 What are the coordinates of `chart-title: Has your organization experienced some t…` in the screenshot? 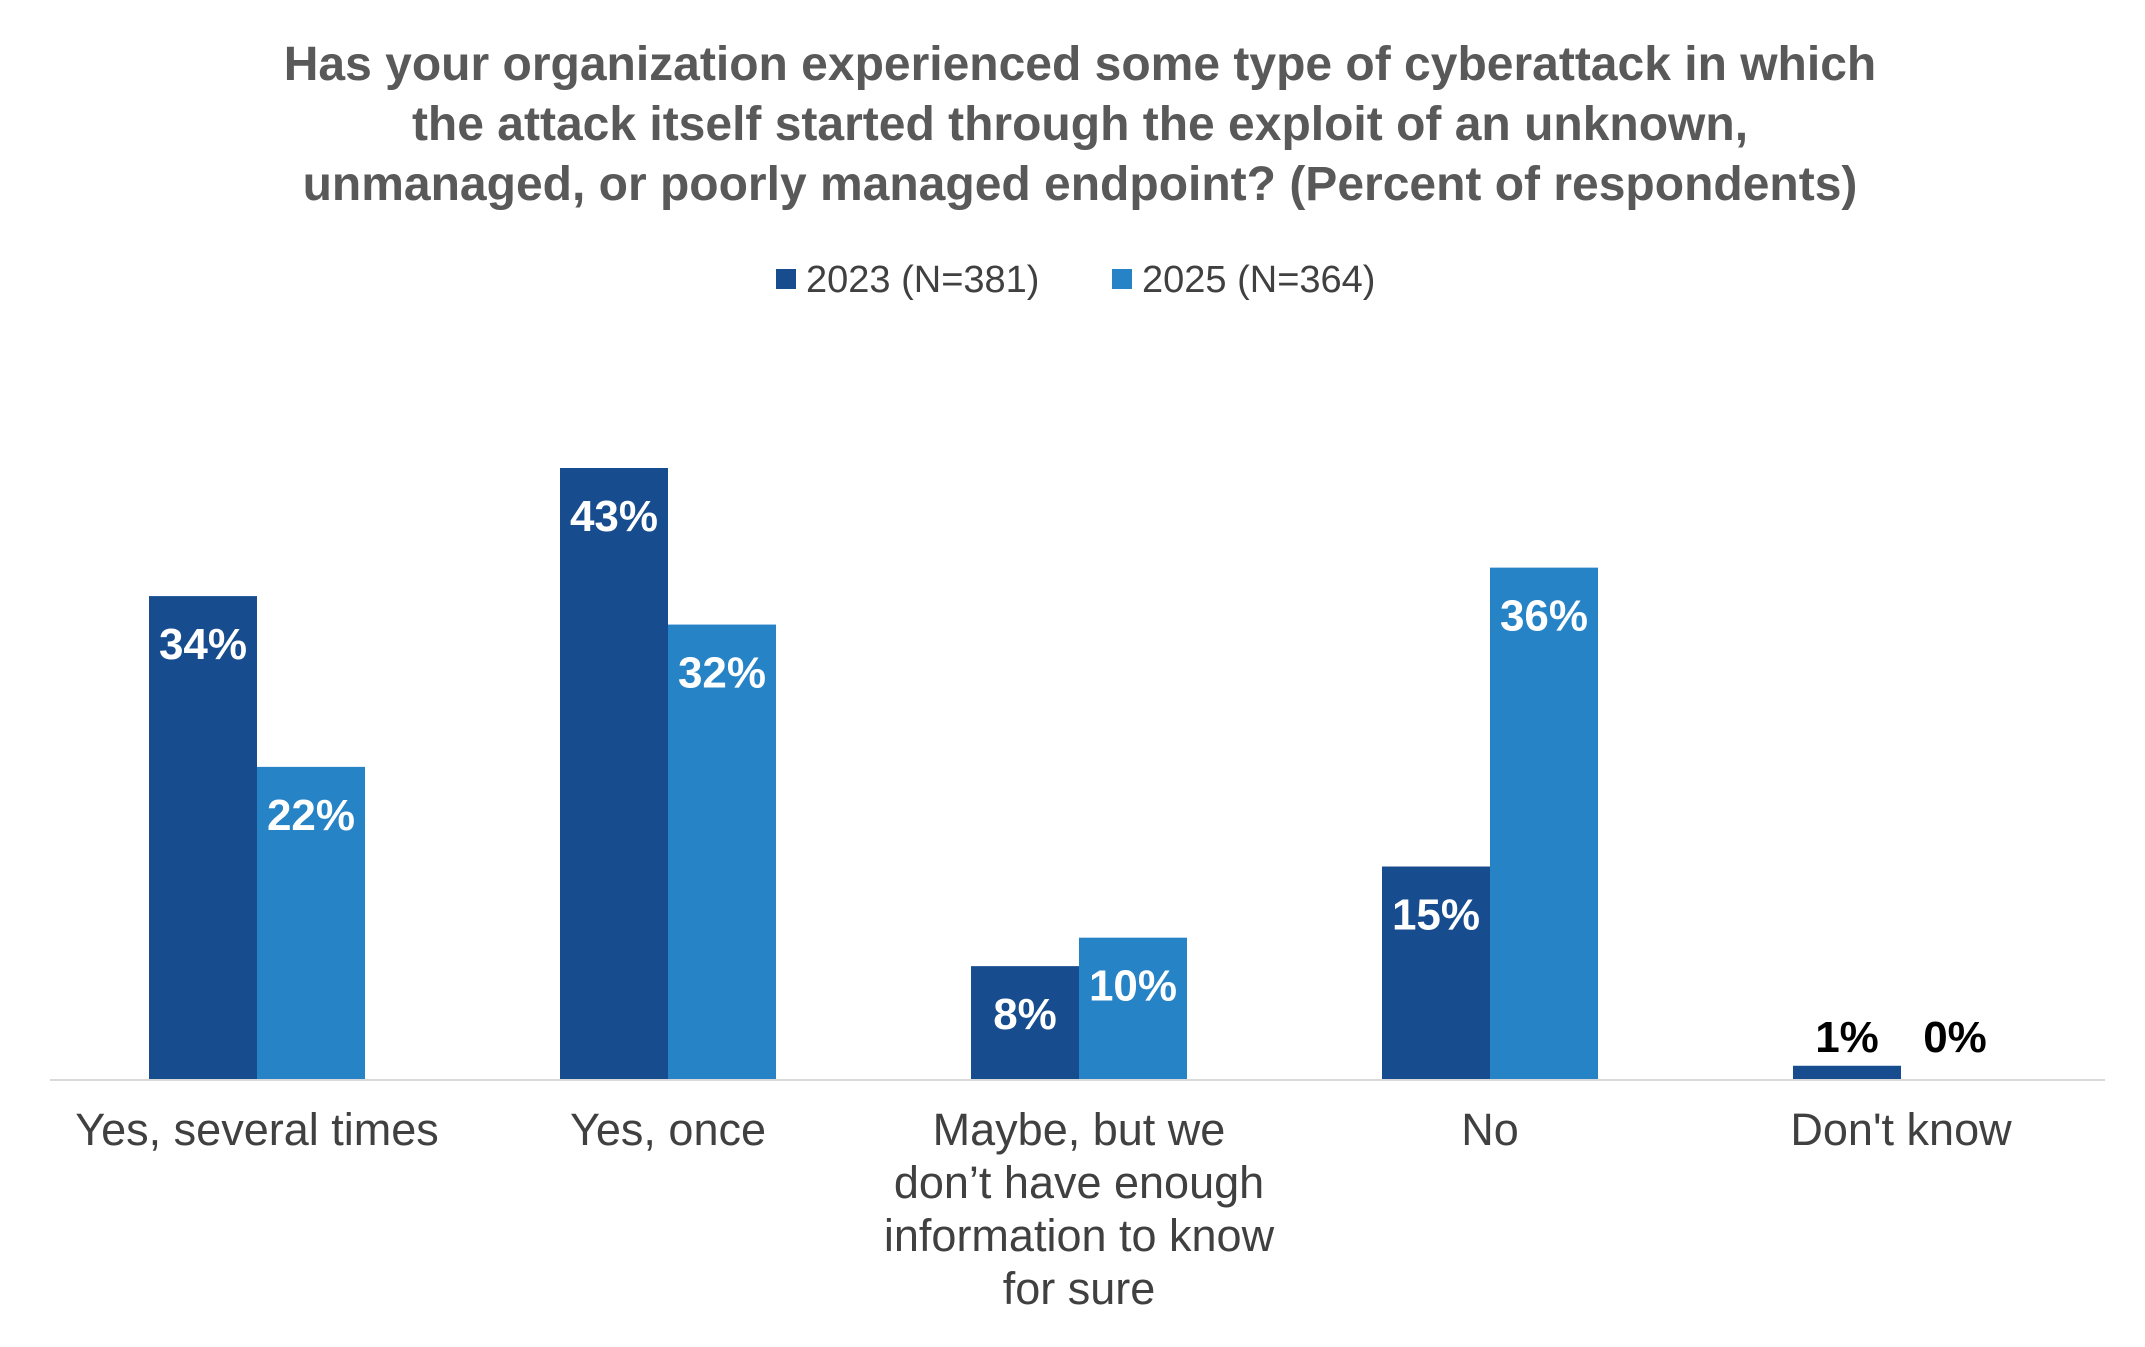 It's located at (1080, 124).